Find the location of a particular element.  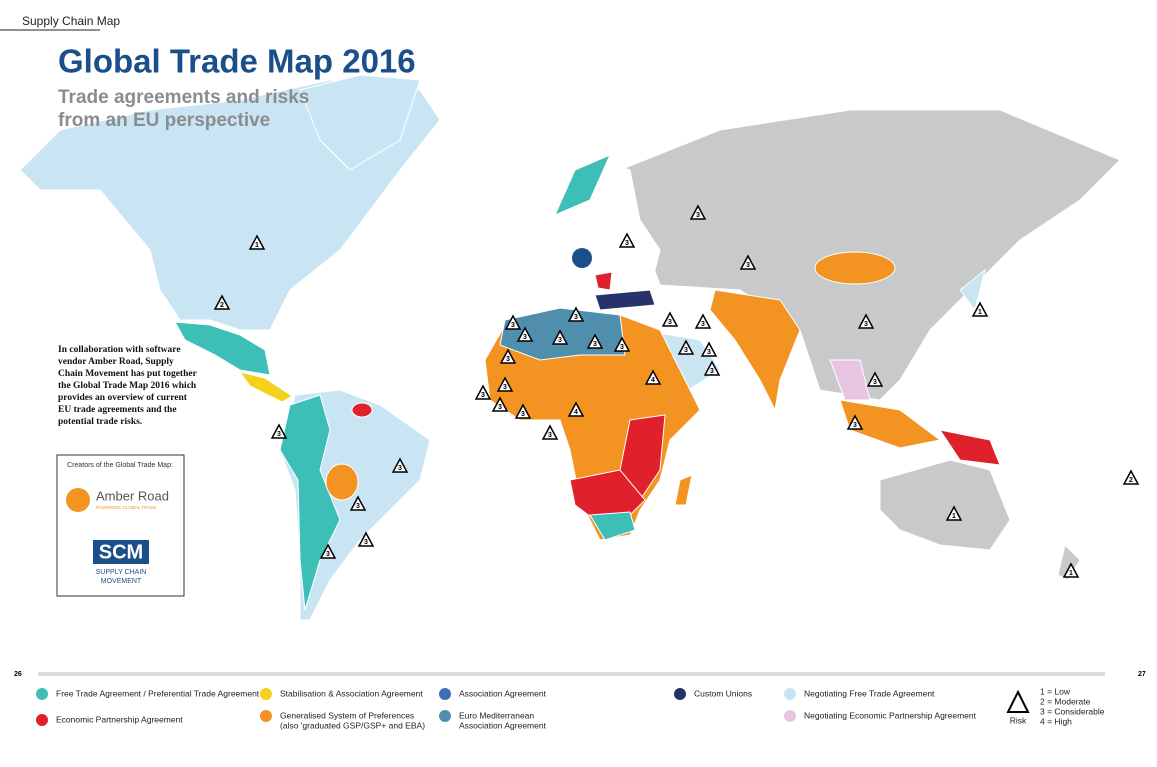

creators-title: Creators of the Global Trade Map: is located at coordinates (120, 465).